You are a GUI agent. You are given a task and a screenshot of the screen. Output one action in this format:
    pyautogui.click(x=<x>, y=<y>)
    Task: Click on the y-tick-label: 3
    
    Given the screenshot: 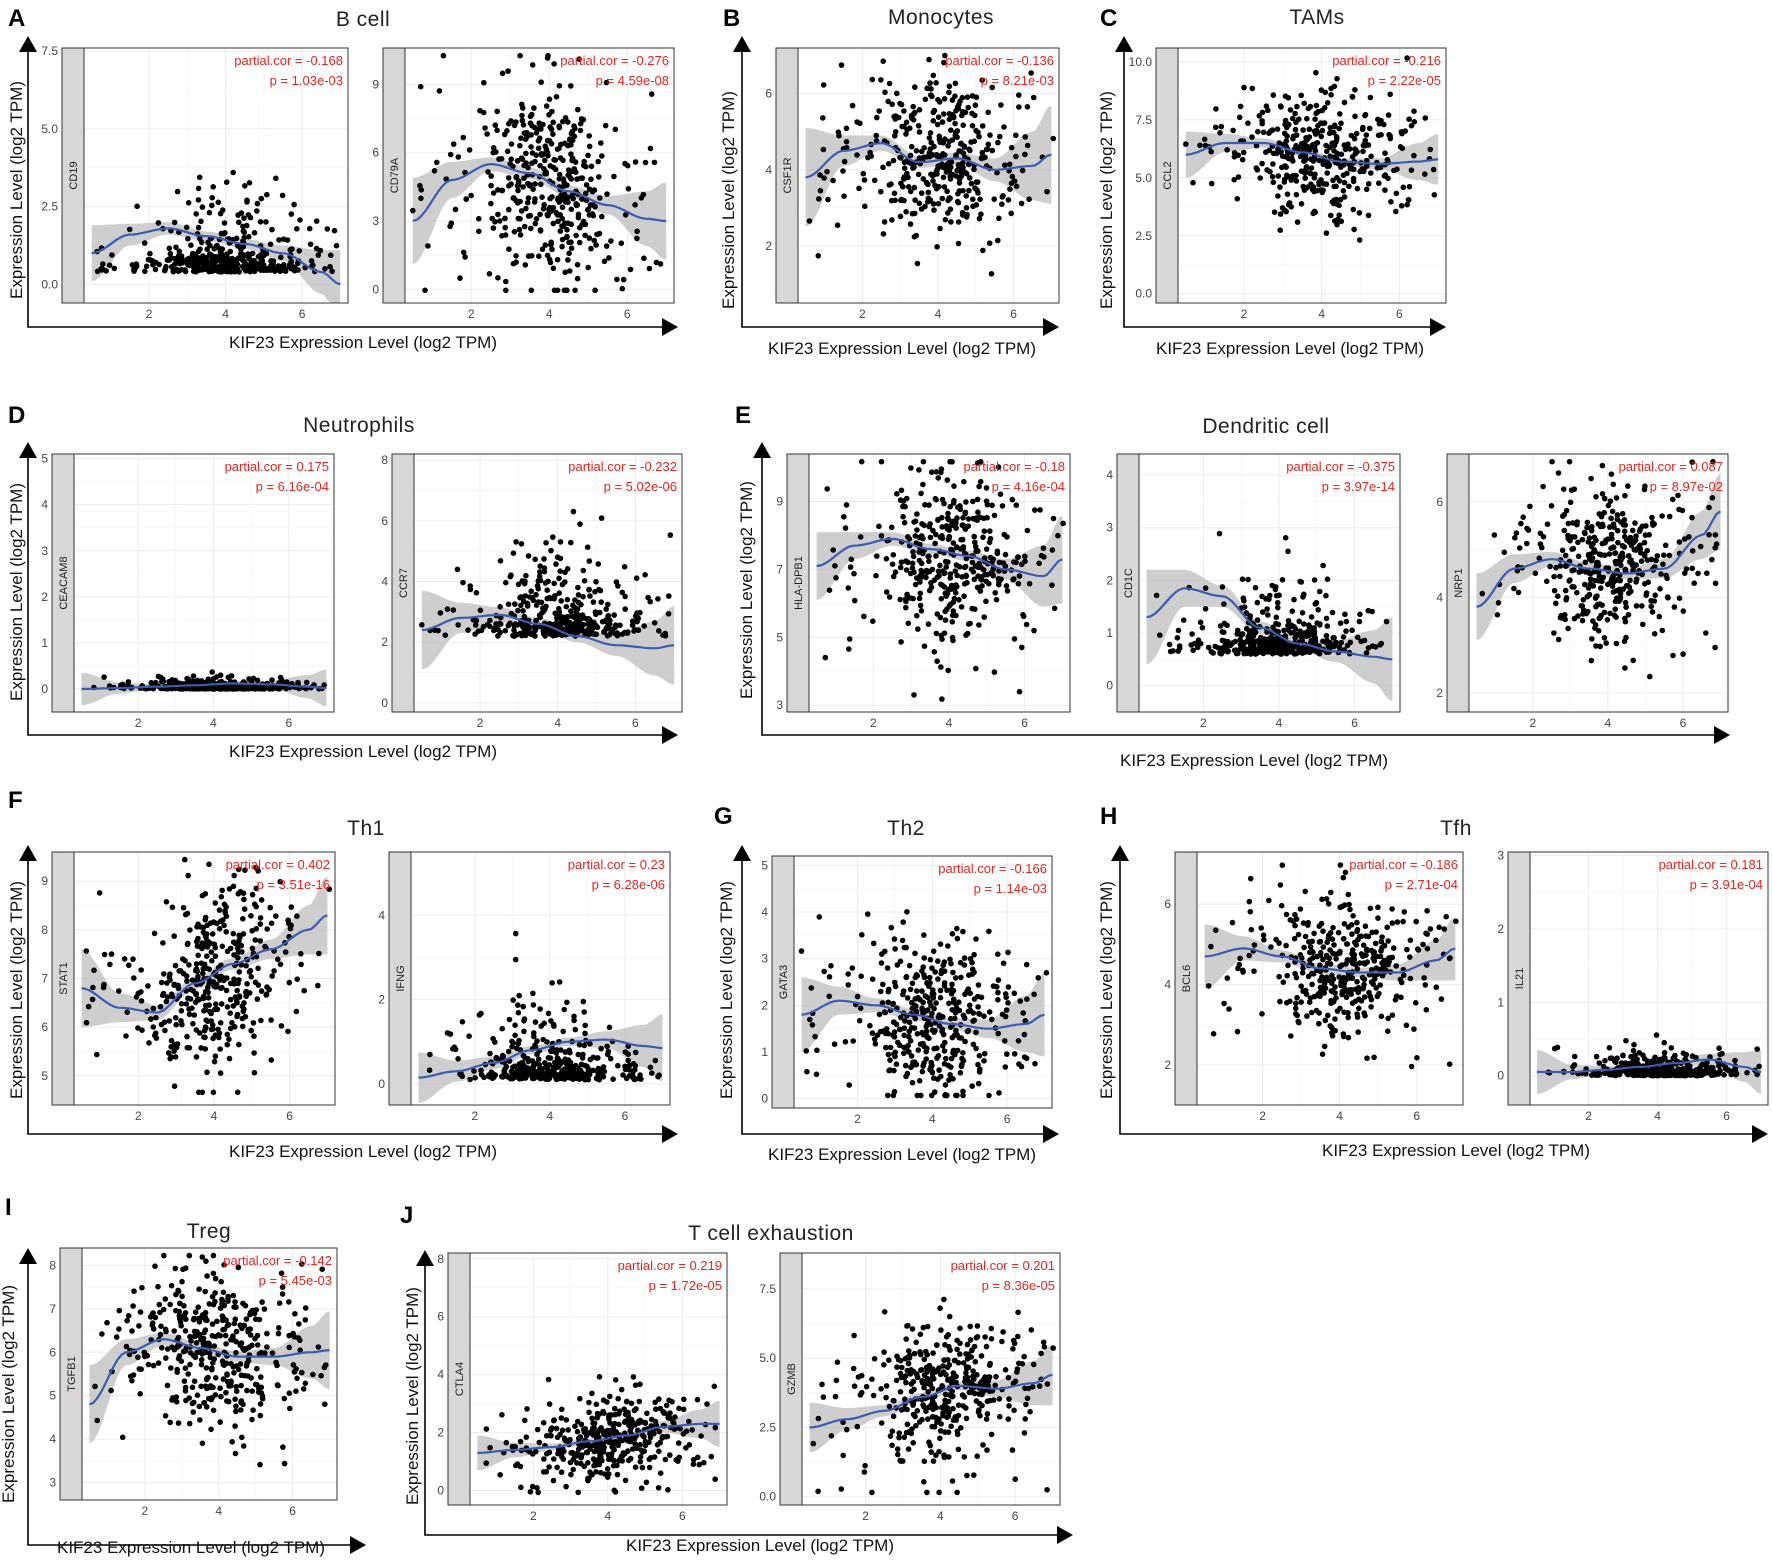 What is the action you would take?
    pyautogui.click(x=375, y=221)
    